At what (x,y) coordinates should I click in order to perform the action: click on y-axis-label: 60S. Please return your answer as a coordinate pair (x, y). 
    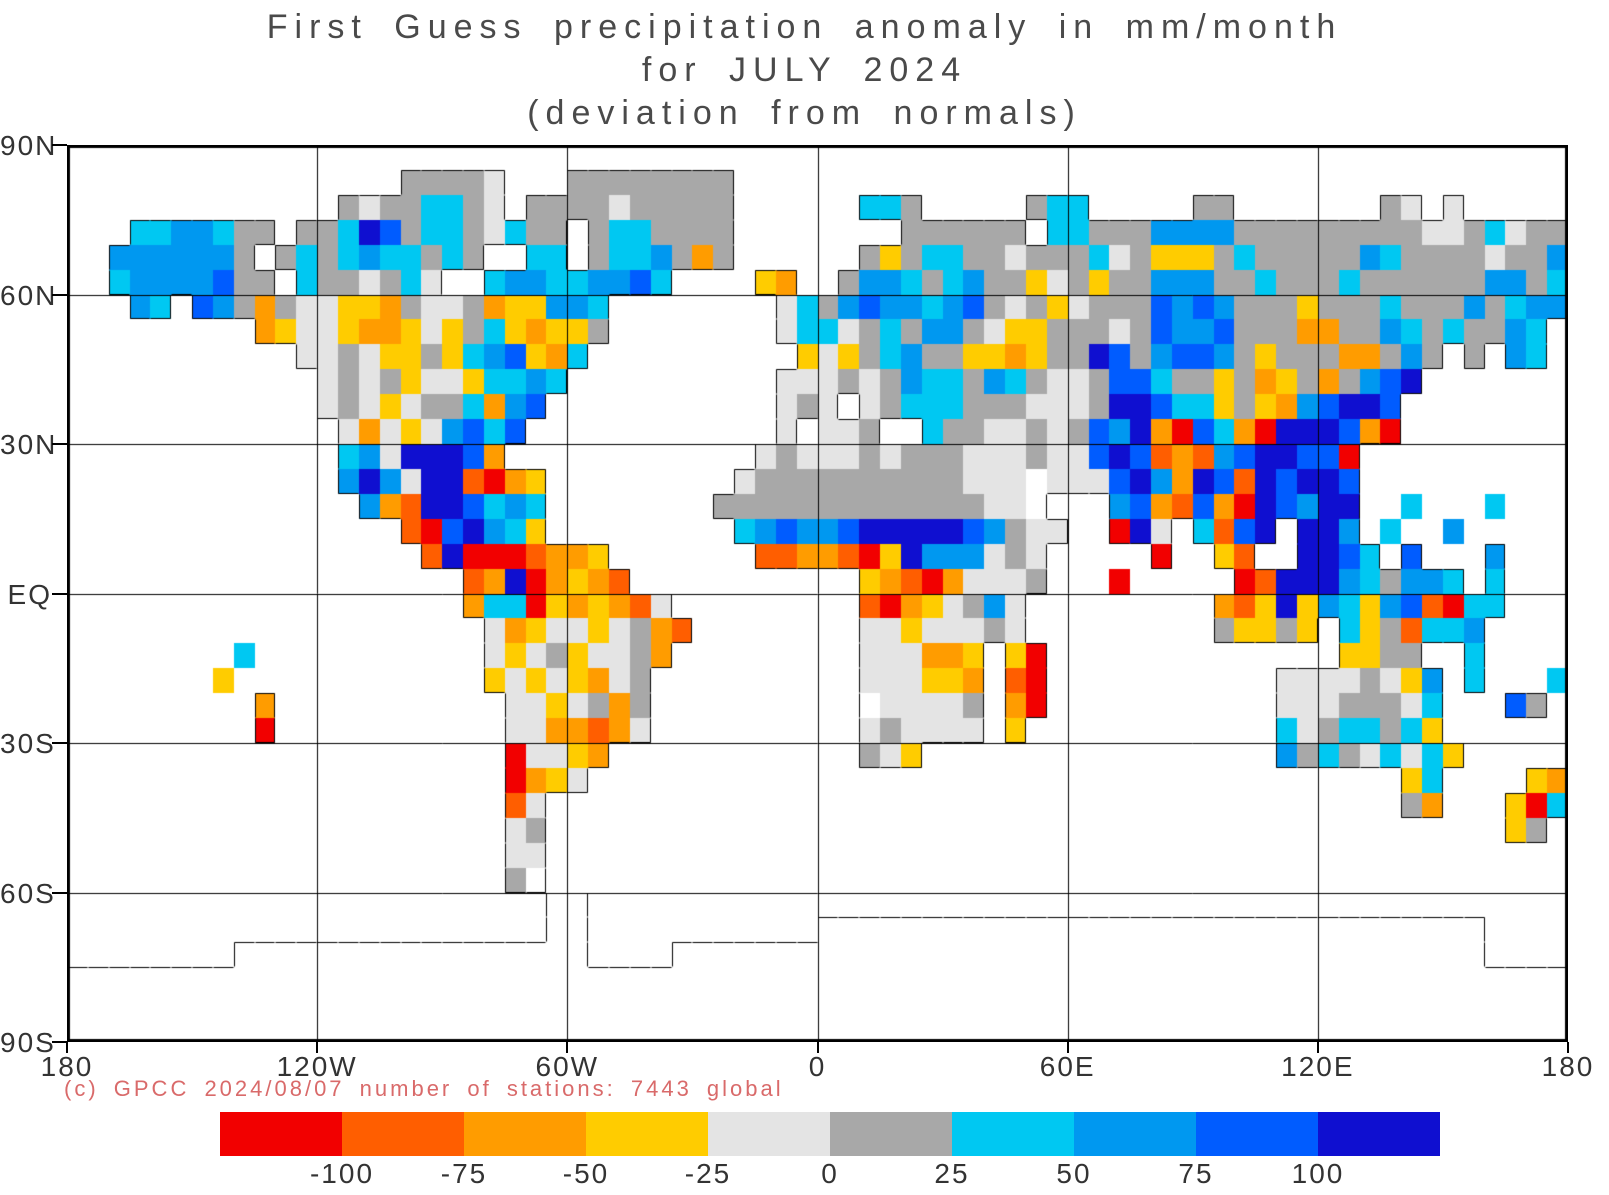
    Looking at the image, I should click on (28, 893).